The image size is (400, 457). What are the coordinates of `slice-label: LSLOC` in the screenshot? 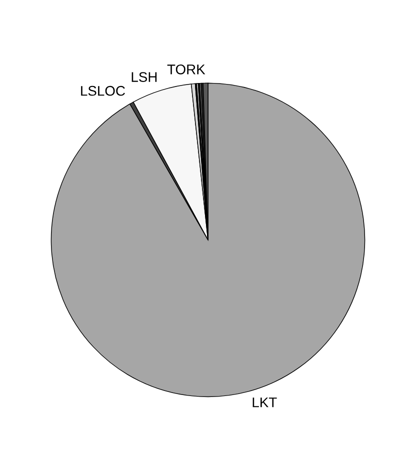 It's located at (103, 91).